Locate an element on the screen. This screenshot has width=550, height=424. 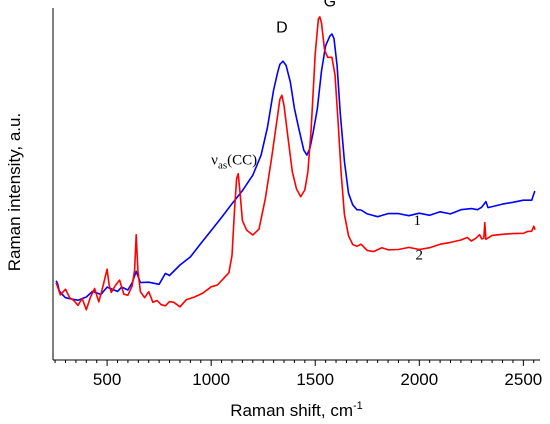
tick-layer: 500 1000 1500 2000 2500 is located at coordinates (298, 374).